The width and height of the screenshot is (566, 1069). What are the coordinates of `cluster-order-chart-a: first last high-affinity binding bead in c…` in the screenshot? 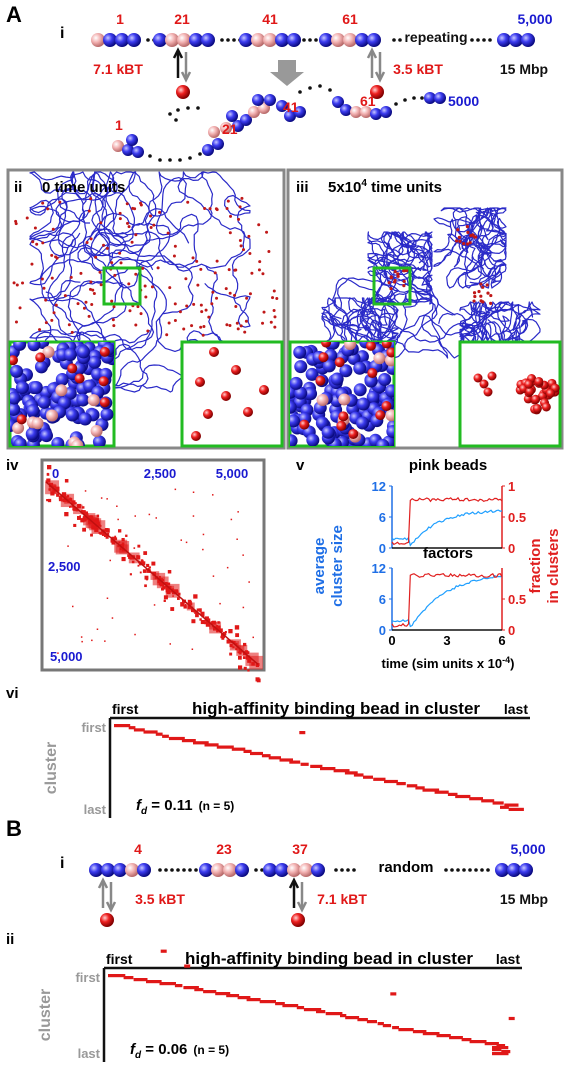 It's located at (286, 758).